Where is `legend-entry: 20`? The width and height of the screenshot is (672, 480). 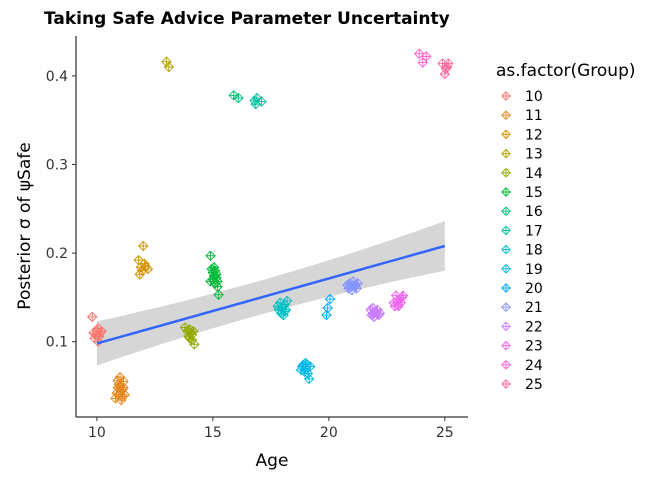 legend-entry: 20 is located at coordinates (522, 289).